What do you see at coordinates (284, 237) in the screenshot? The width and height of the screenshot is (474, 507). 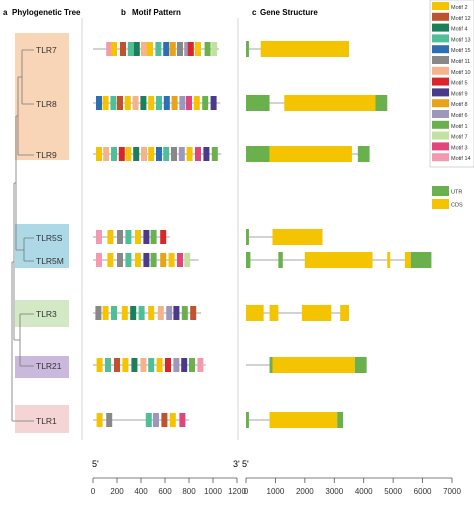 I see `structure-track-tlr5s` at bounding box center [284, 237].